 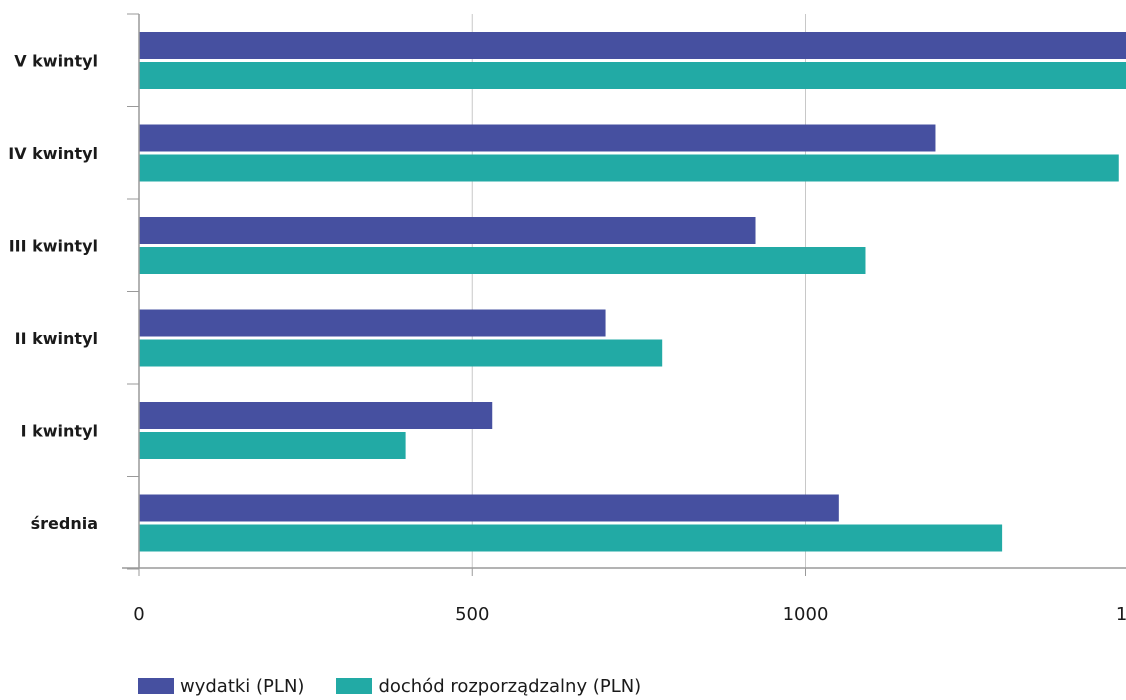 What do you see at coordinates (1121, 614) in the screenshot?
I see `x-tick-label: 1500` at bounding box center [1121, 614].